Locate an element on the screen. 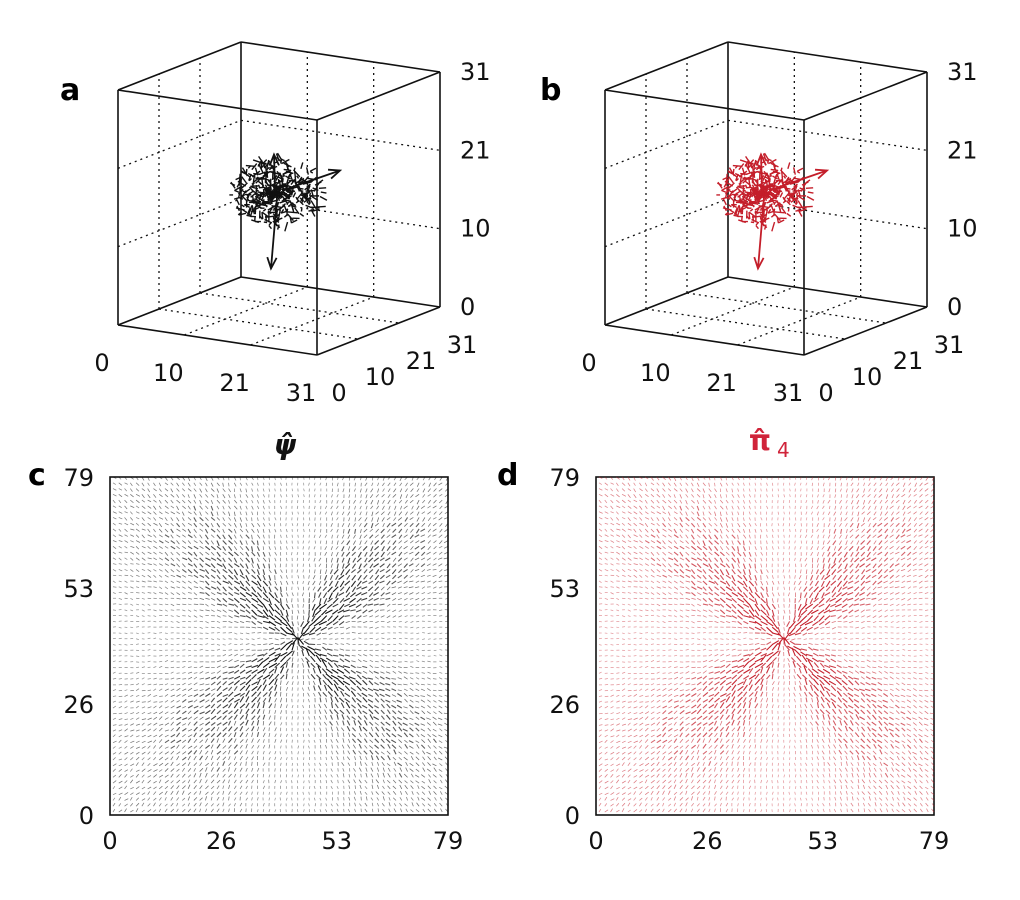 The image size is (1020, 900). principal-arrow is located at coordinates (311, 180).